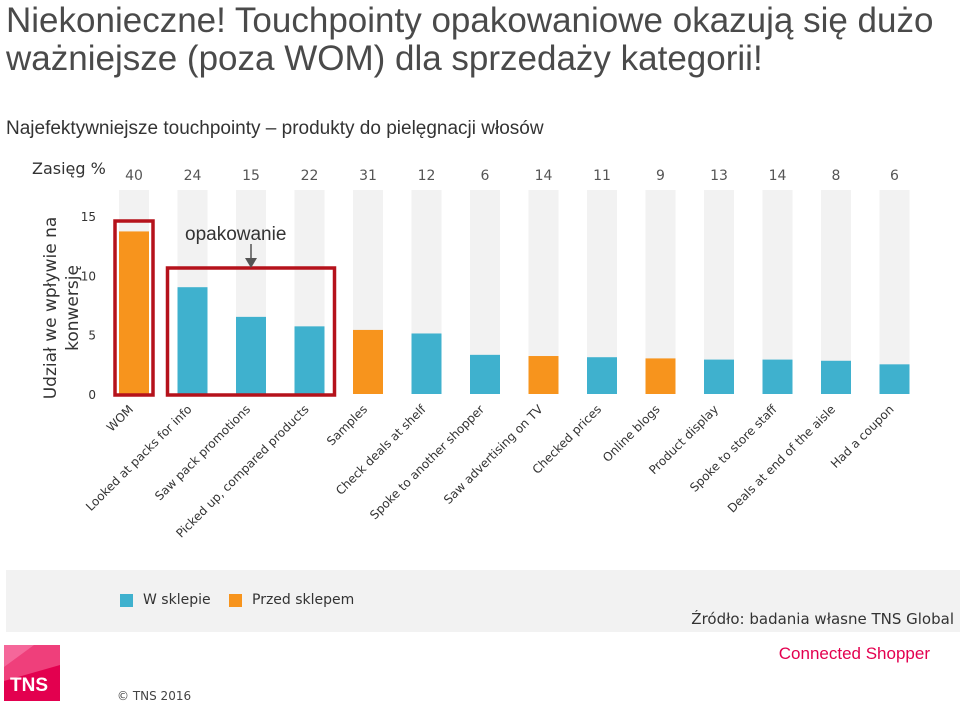  I want to click on tns-logo: TNS, so click(32, 673).